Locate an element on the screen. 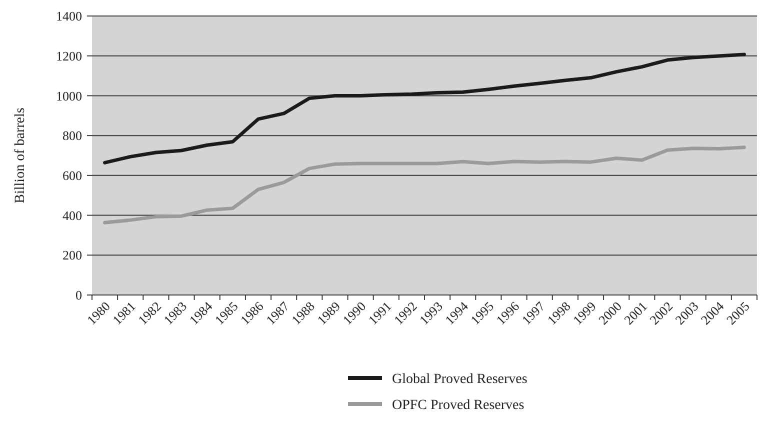  y-tick-label: 200 is located at coordinates (72, 255).